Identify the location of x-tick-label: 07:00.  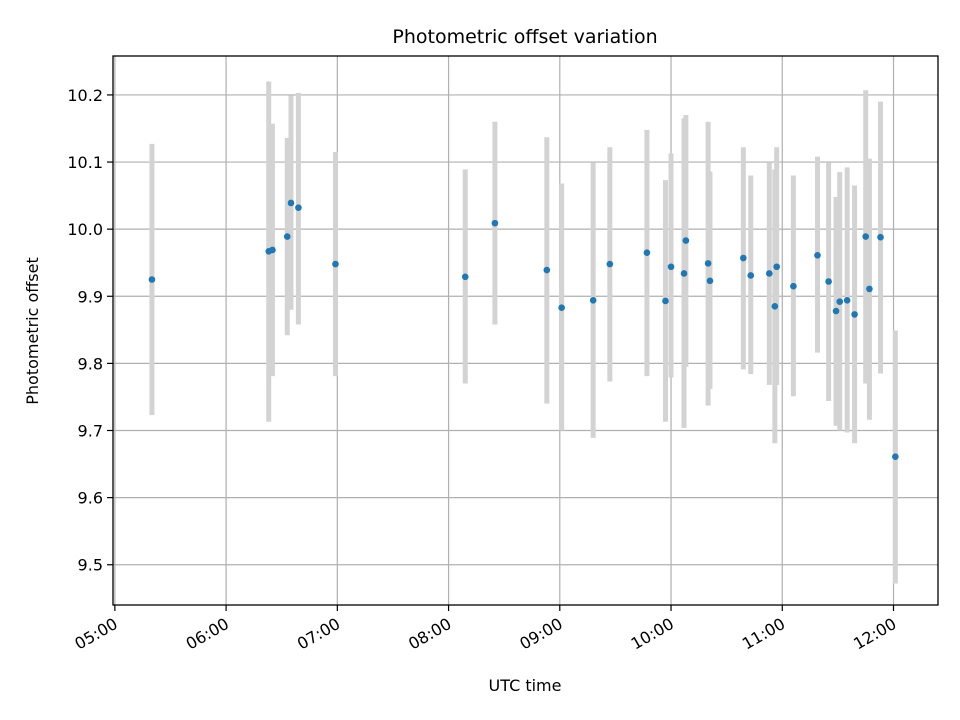
(318, 634).